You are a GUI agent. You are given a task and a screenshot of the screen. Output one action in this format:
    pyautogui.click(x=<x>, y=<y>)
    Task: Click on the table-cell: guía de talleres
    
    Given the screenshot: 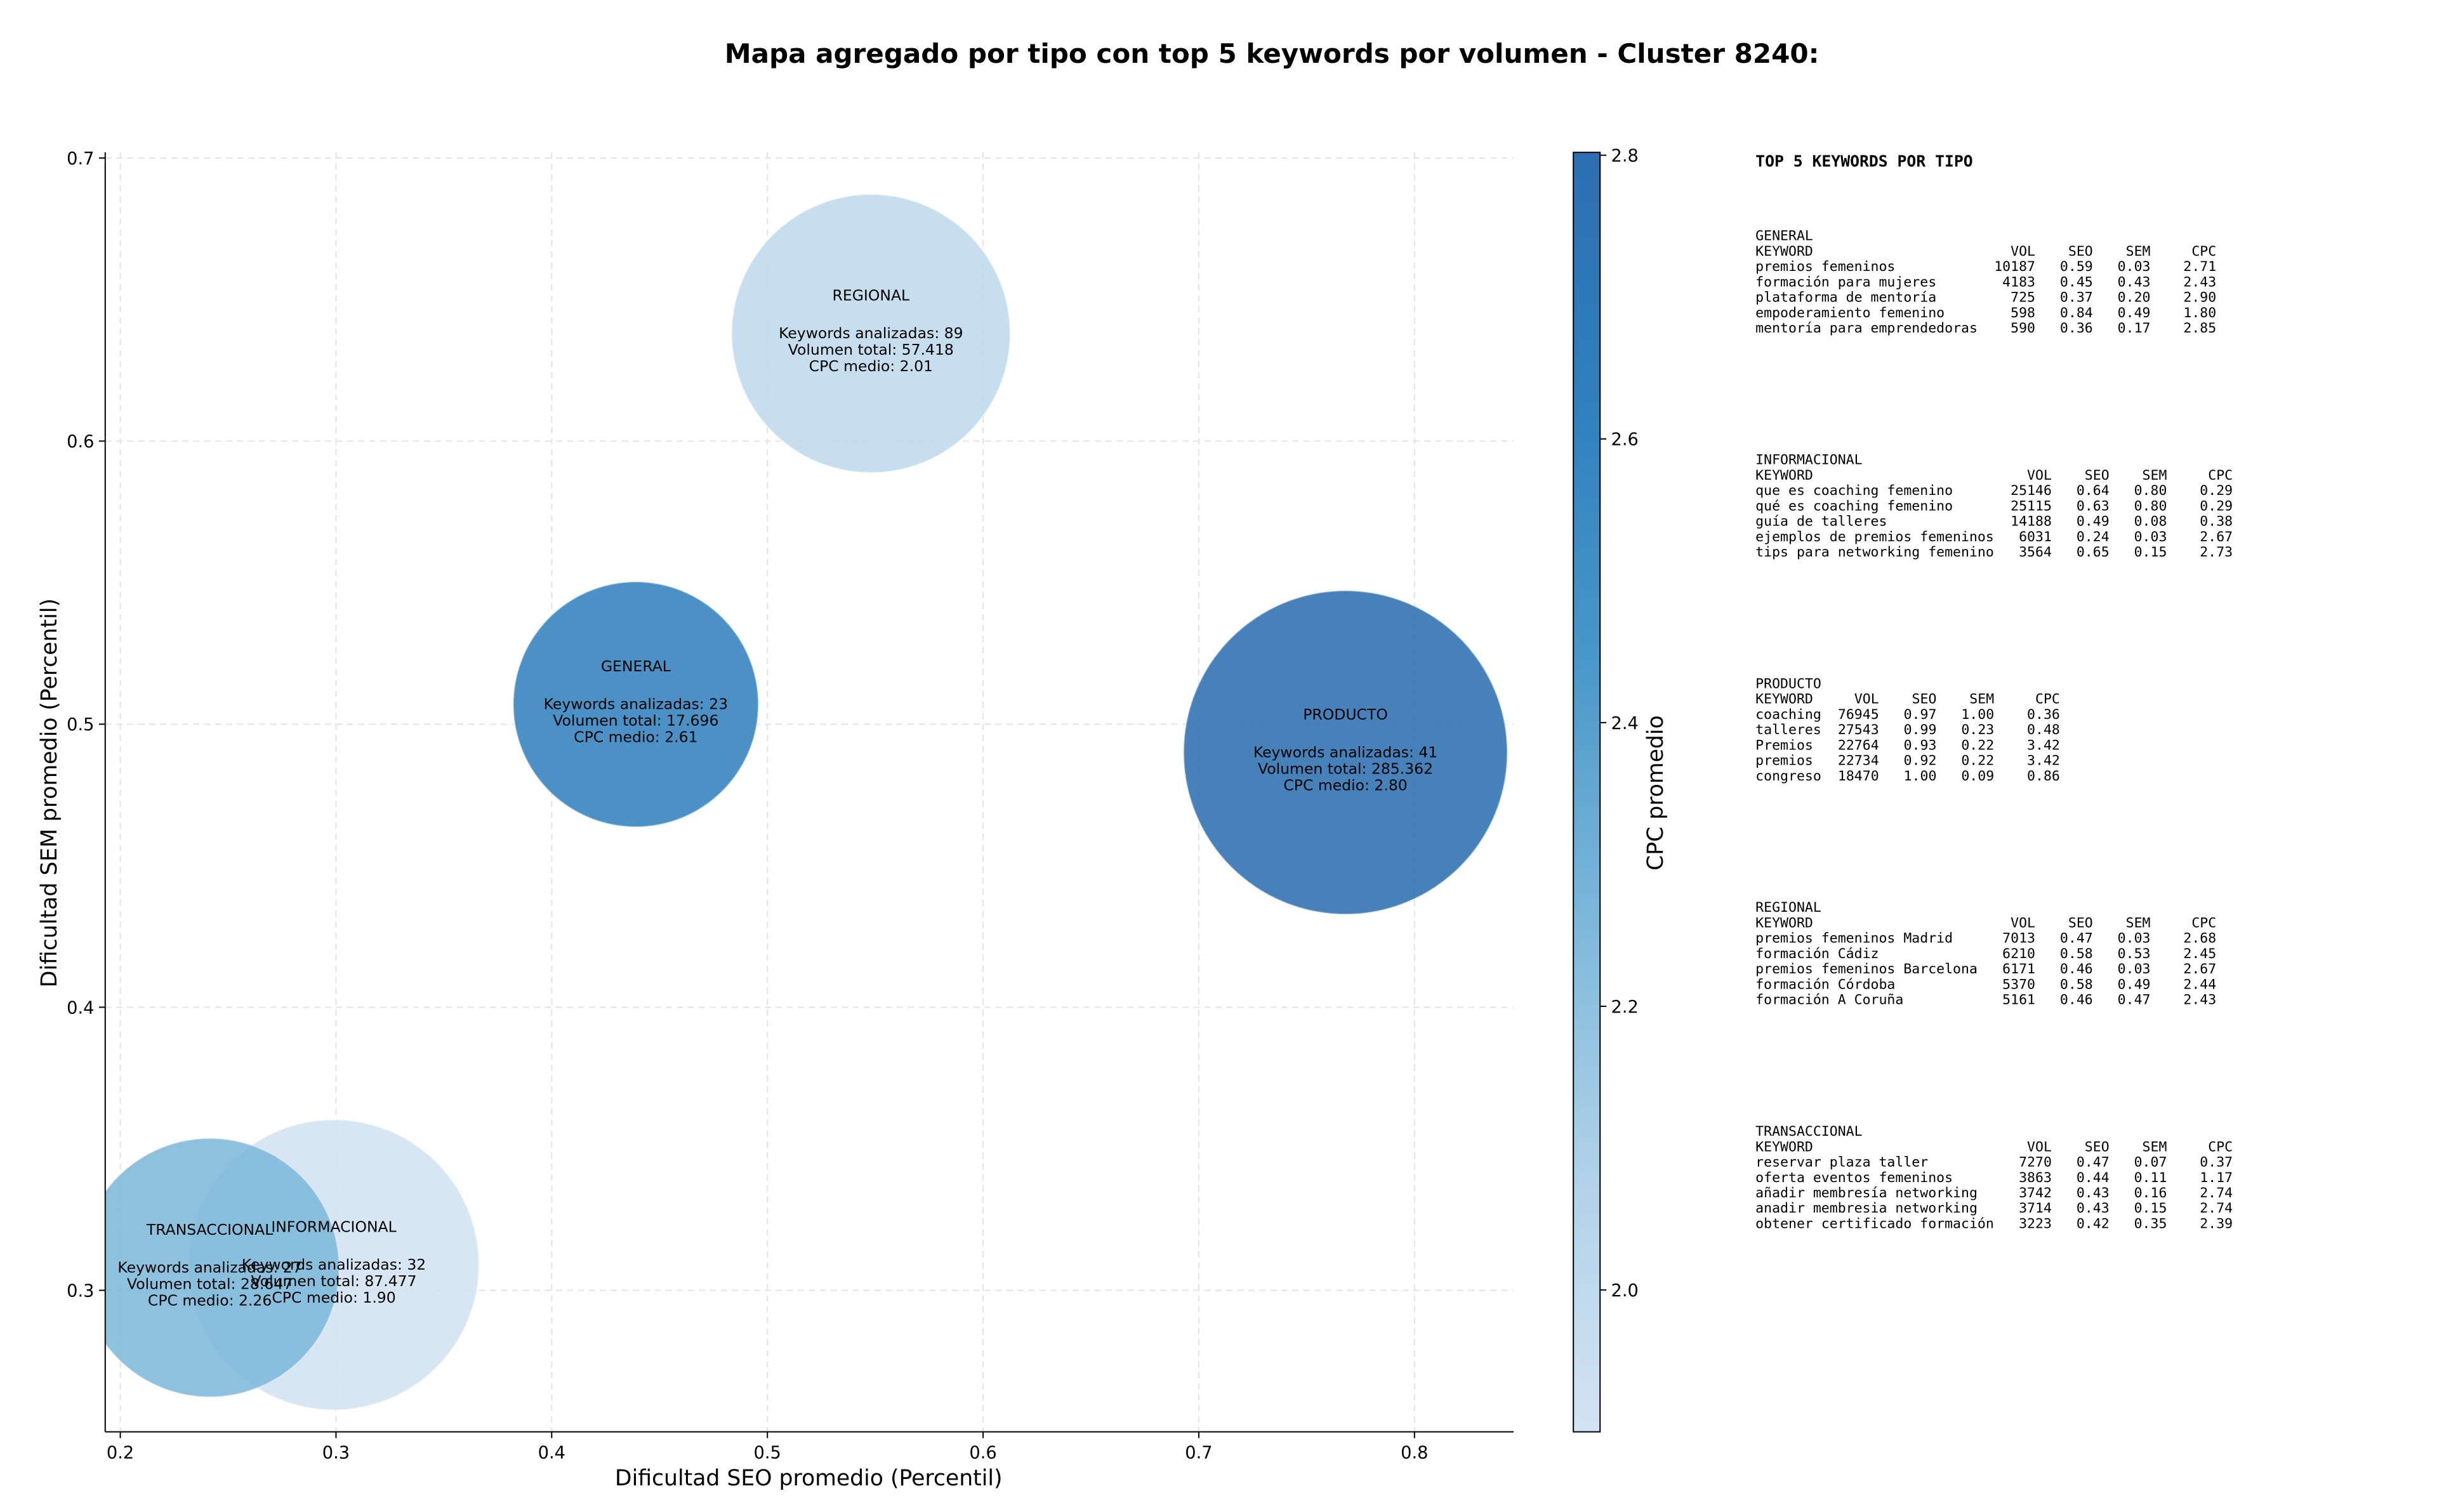 What is the action you would take?
    pyautogui.click(x=1821, y=522)
    